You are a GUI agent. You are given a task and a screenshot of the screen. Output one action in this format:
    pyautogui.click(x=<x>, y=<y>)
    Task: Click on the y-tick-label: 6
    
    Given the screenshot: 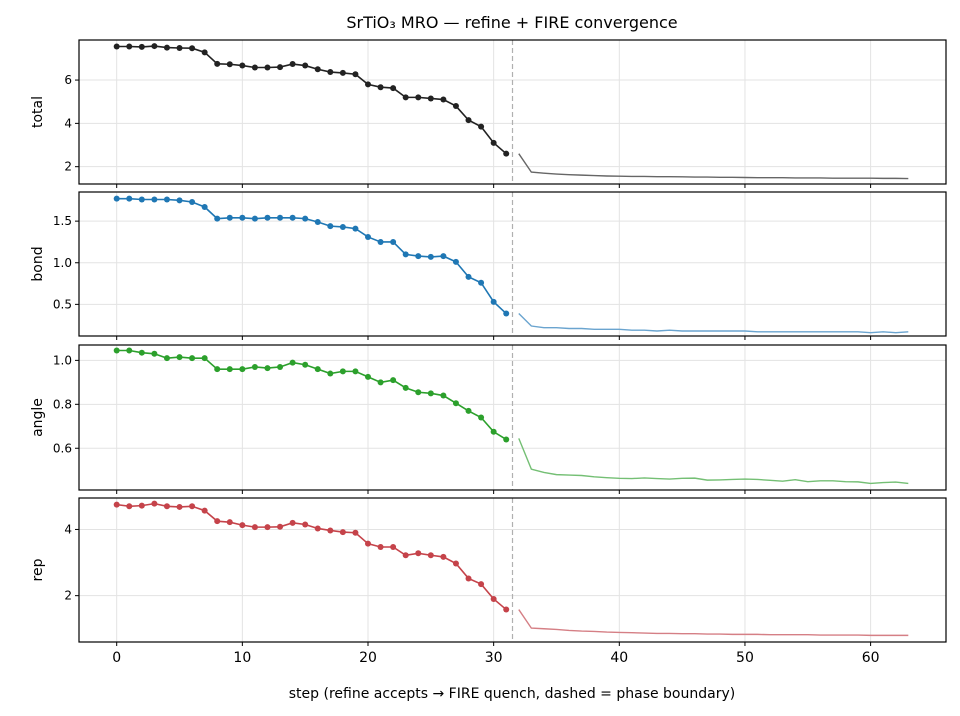 What is the action you would take?
    pyautogui.click(x=68, y=80)
    